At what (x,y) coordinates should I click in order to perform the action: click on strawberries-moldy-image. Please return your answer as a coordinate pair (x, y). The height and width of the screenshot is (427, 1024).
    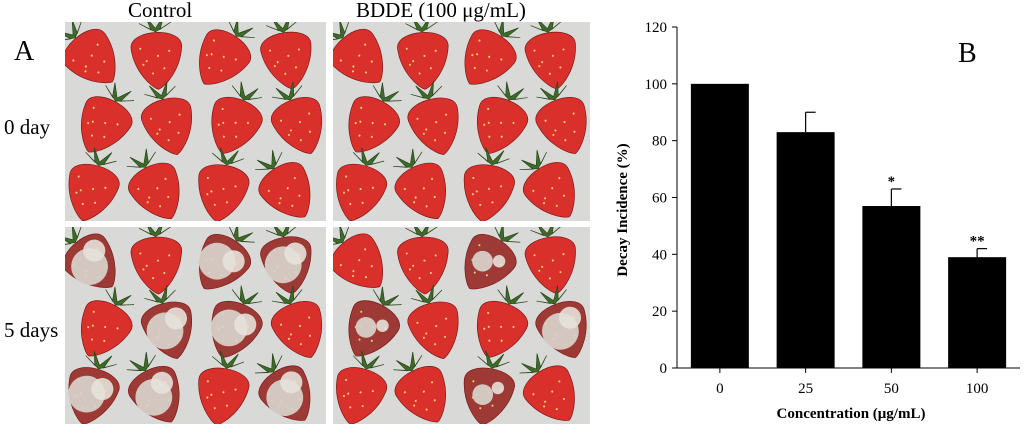
    Looking at the image, I should click on (194, 325).